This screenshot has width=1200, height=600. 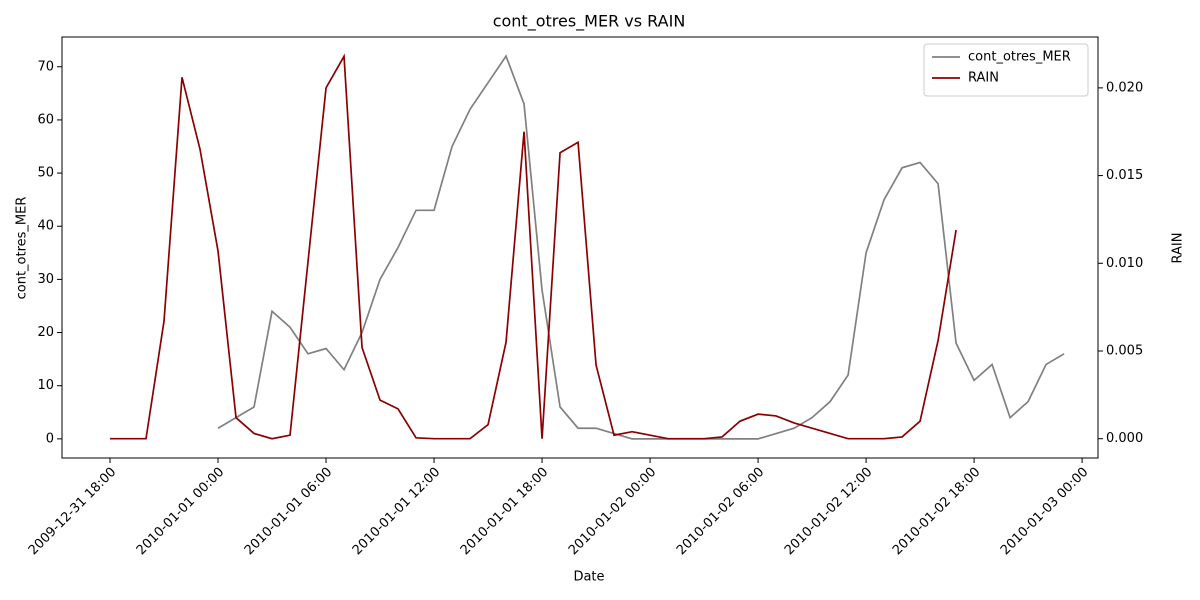 I want to click on y2-tick-label: 0.010, so click(x=1124, y=263).